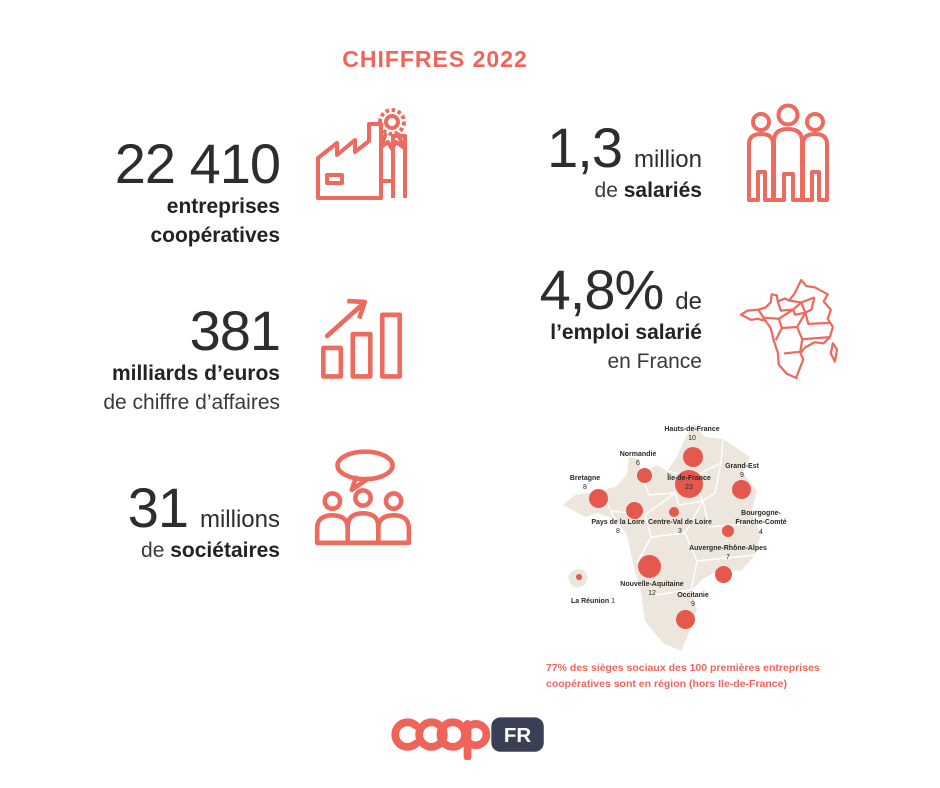 This screenshot has height=788, width=940. I want to click on map-region-label: Nouvelle-Aquitaine 12, so click(652, 589).